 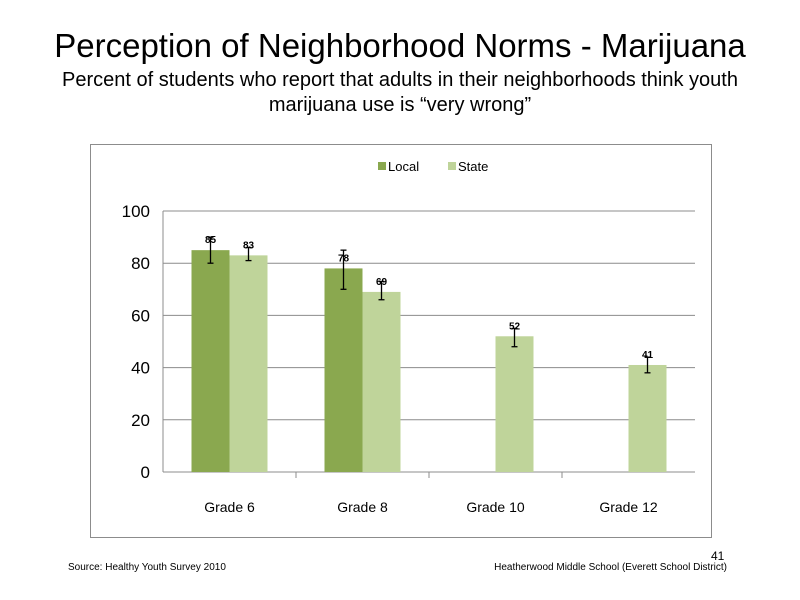 I want to click on source-note: Source: Healthy Youth Survey 2010, so click(x=147, y=567).